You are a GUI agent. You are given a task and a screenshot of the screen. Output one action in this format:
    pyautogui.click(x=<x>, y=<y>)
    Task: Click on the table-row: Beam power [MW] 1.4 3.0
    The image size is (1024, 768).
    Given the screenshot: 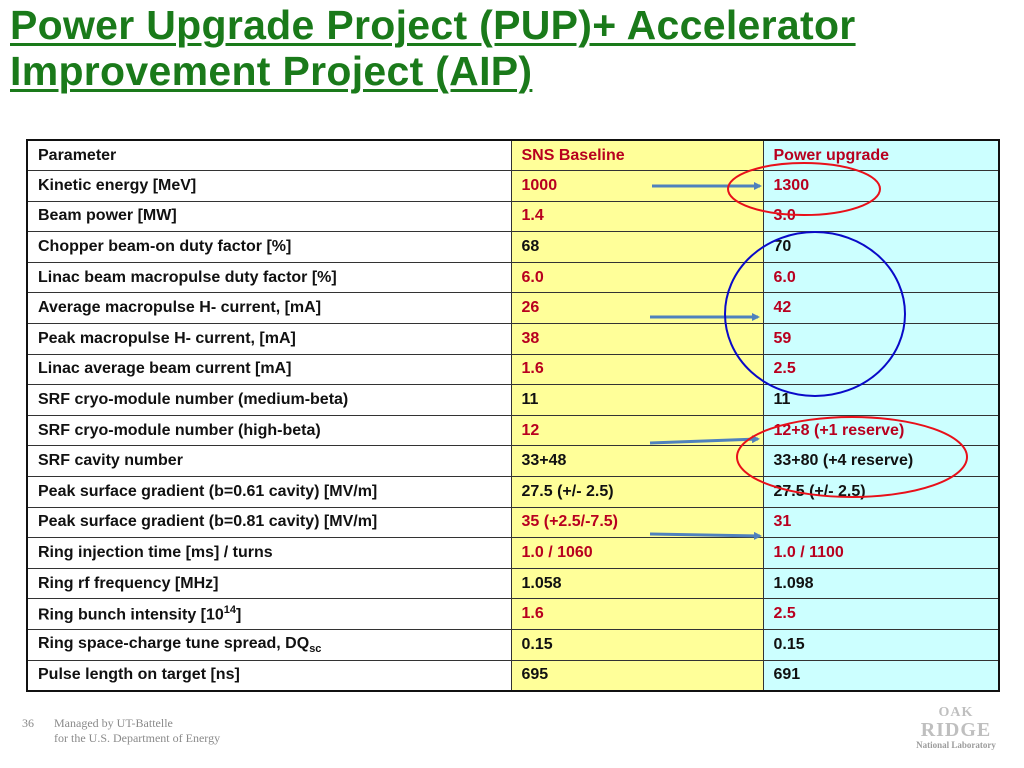 What is the action you would take?
    pyautogui.click(x=513, y=216)
    